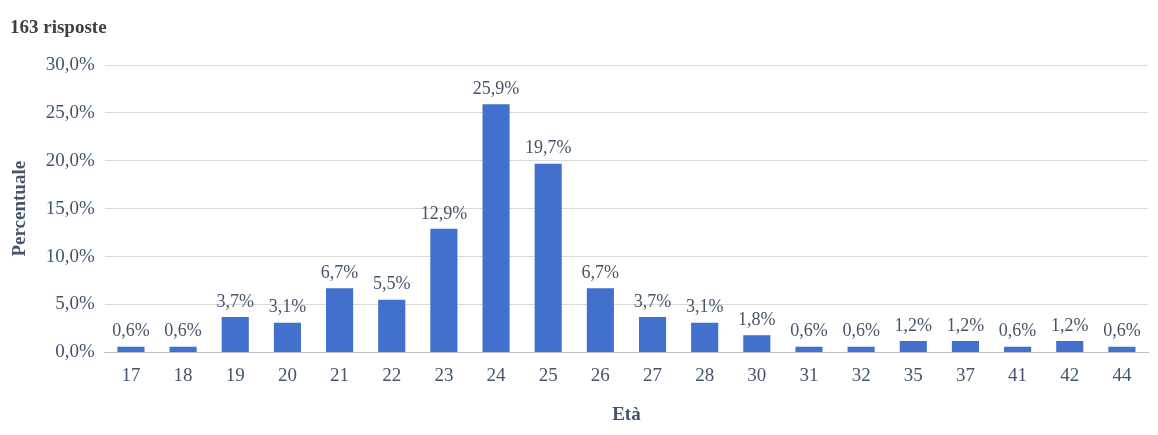 This screenshot has width=1158, height=435. I want to click on y-tick-label: 10,0%, so click(70, 255).